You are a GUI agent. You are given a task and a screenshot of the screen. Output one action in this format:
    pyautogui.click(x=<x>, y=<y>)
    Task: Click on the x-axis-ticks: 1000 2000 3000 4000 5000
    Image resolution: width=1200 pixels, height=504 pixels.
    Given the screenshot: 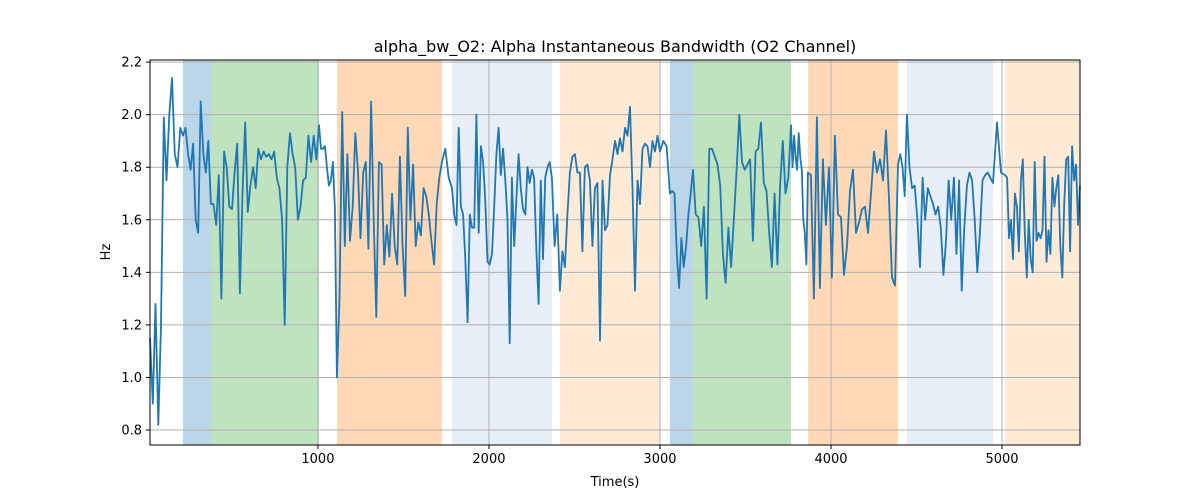 What is the action you would take?
    pyautogui.click(x=660, y=456)
    